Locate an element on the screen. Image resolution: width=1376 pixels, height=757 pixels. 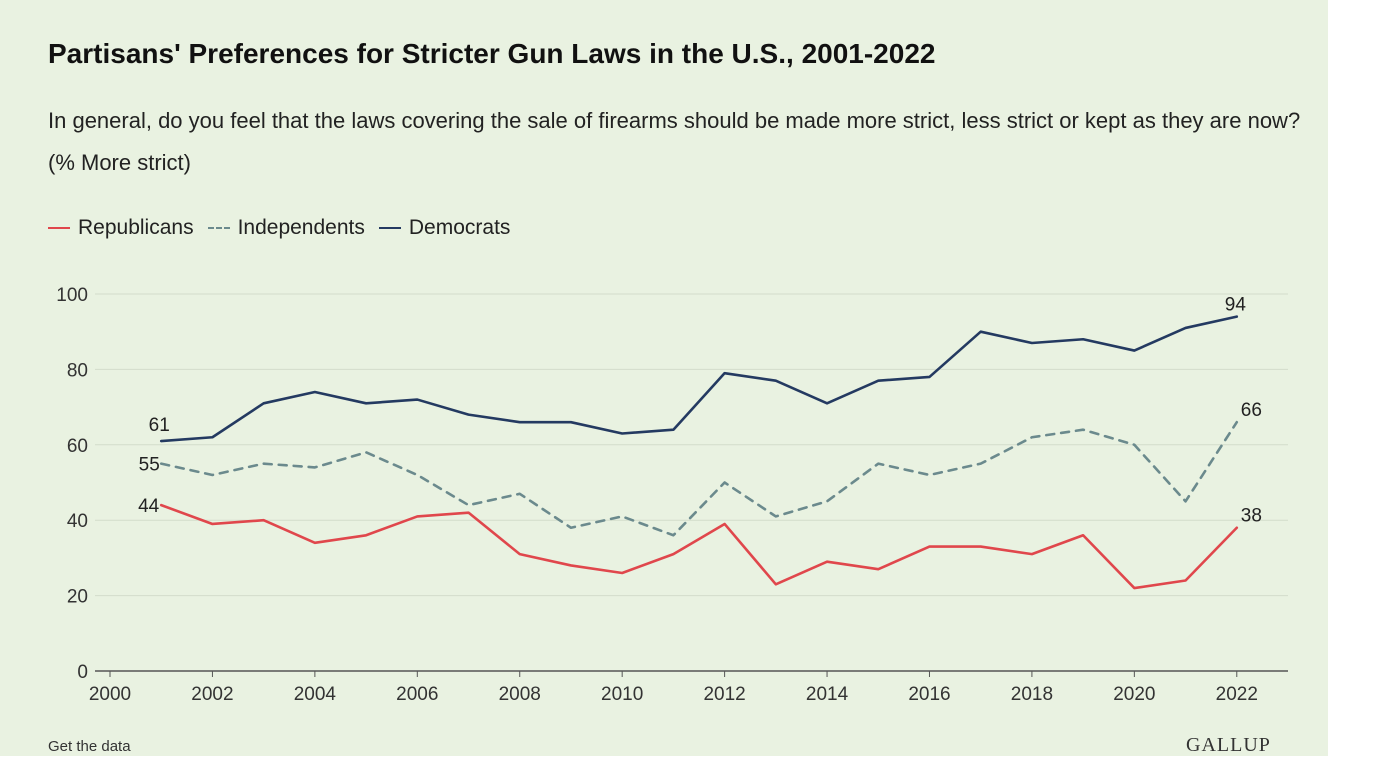
x-tick-label: 2014 is located at coordinates (827, 694).